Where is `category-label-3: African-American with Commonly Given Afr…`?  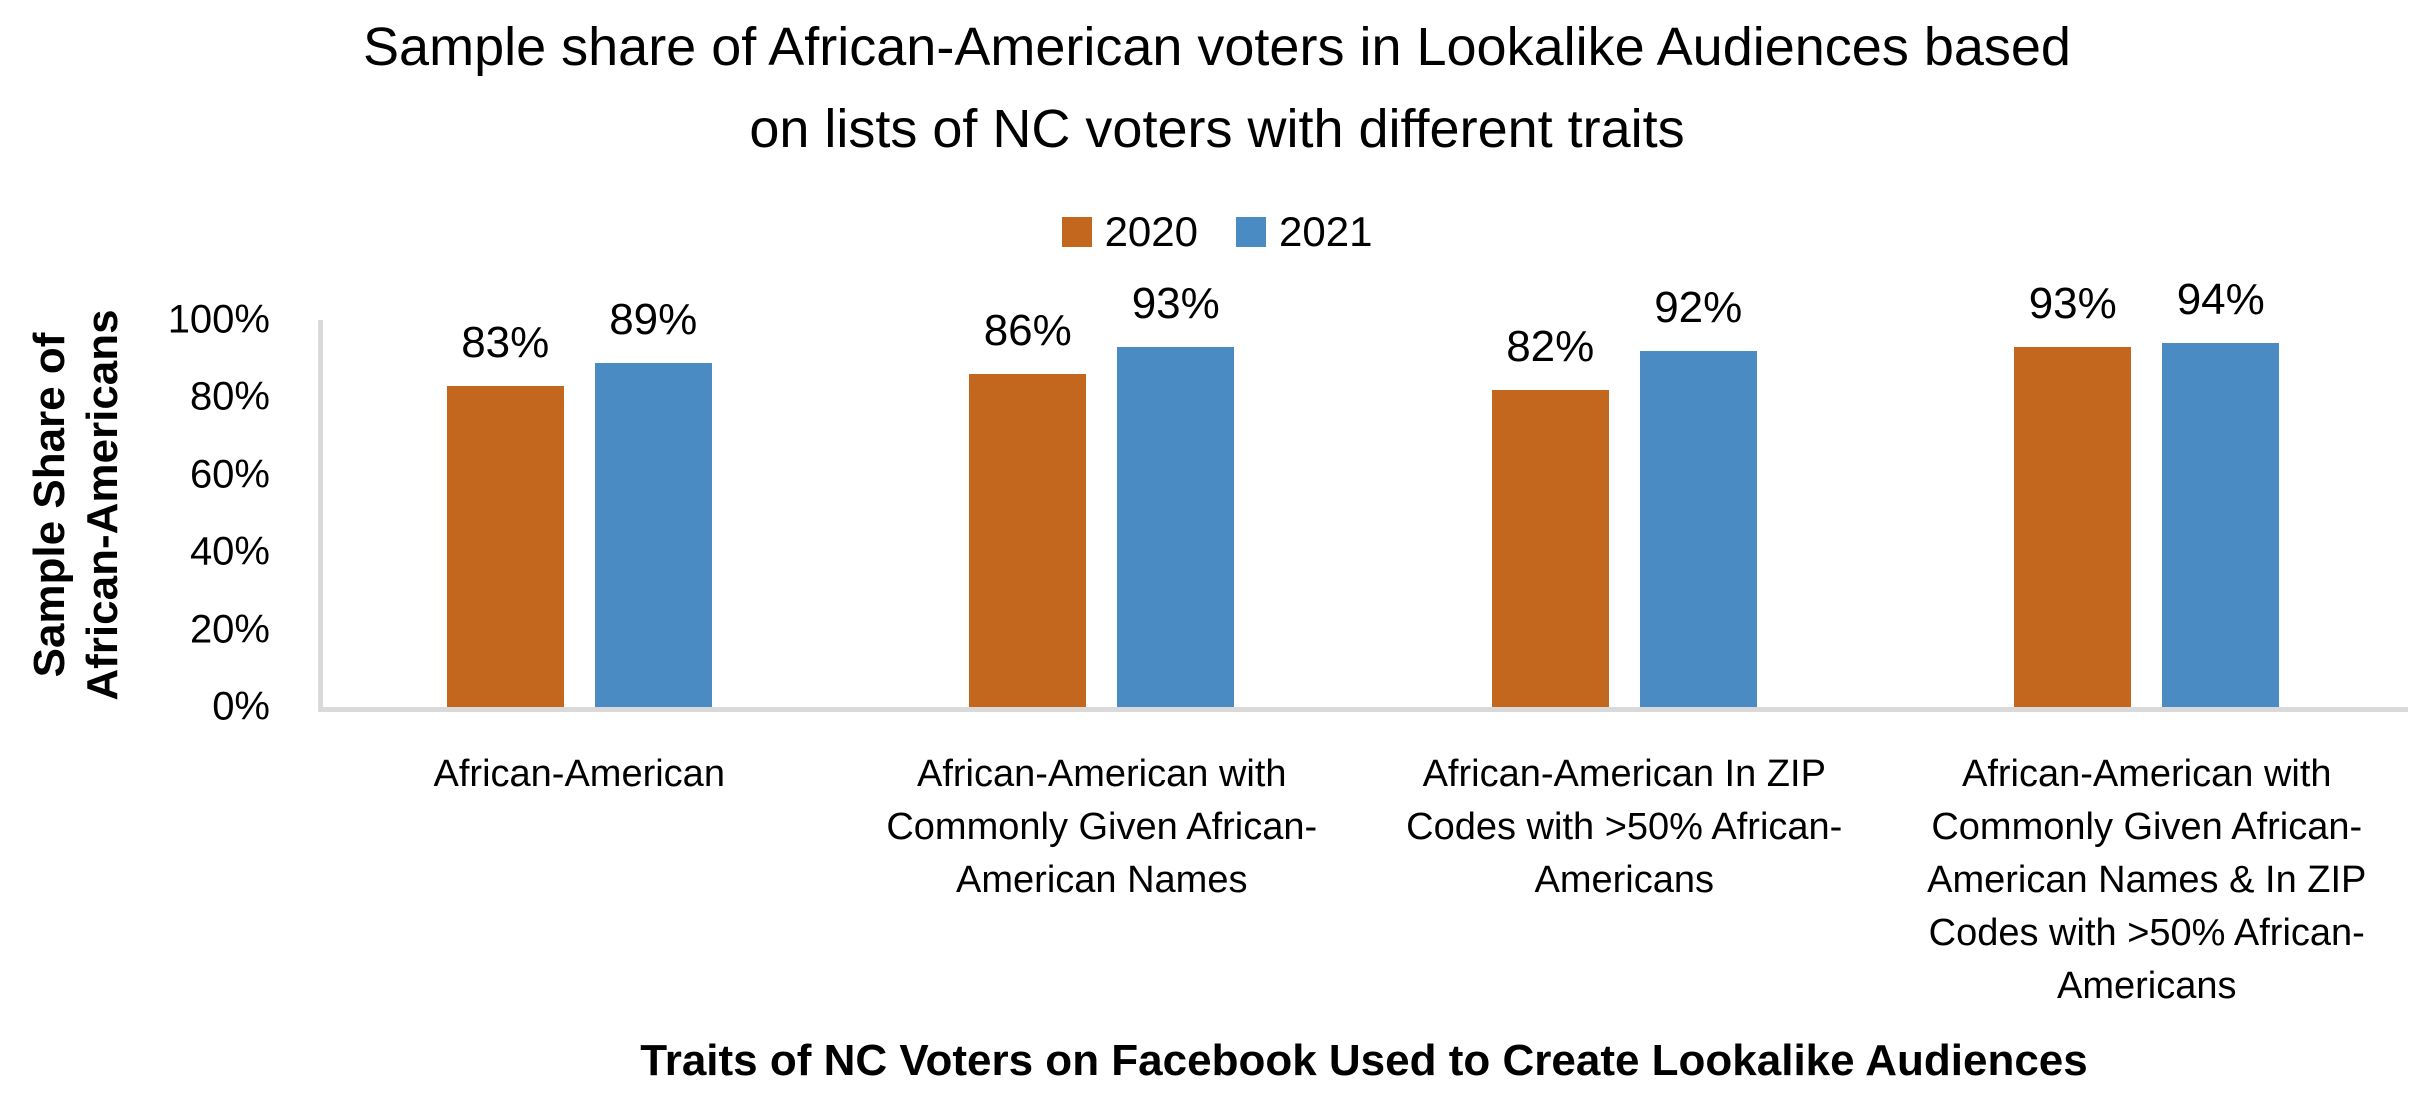 category-label-3: African-American with Commonly Given Afr… is located at coordinates (2147, 880).